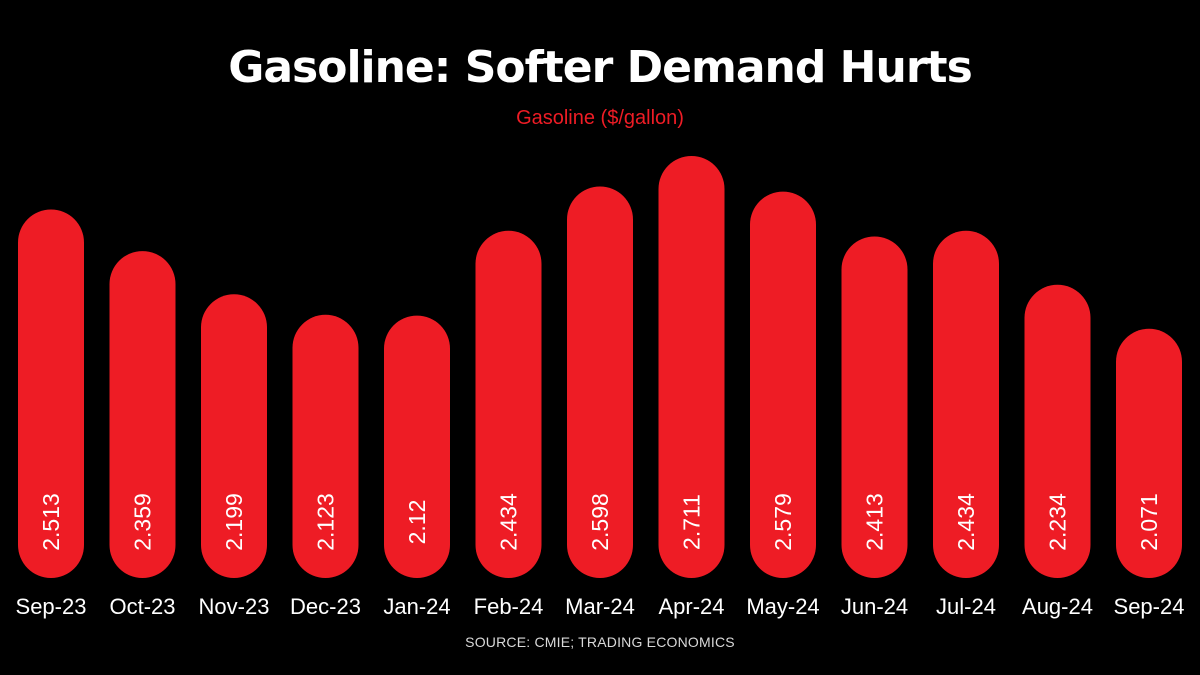  What do you see at coordinates (600, 522) in the screenshot?
I see `value-label: 2.598` at bounding box center [600, 522].